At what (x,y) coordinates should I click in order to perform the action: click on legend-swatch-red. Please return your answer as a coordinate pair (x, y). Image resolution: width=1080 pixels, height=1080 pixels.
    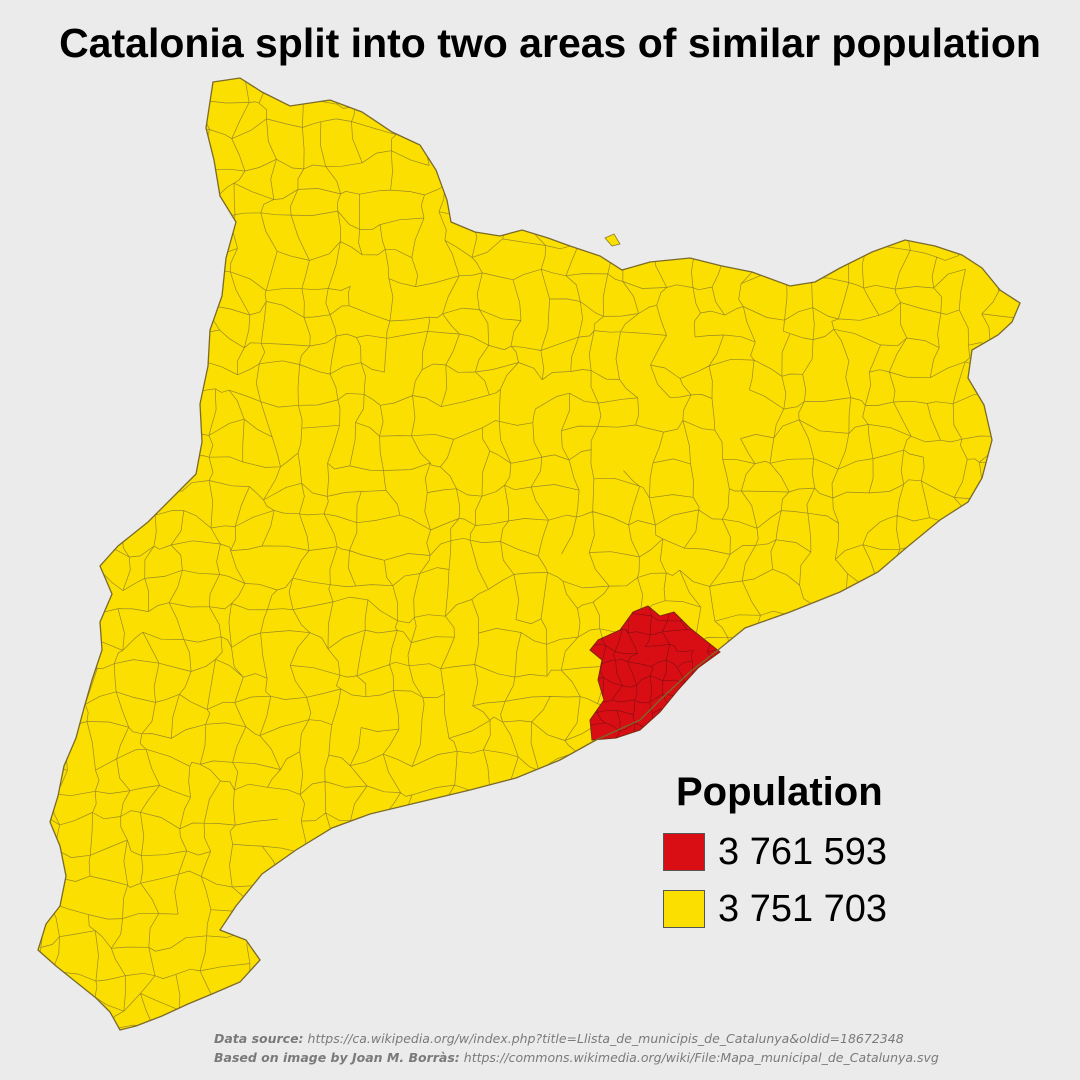
    Looking at the image, I should click on (684, 852).